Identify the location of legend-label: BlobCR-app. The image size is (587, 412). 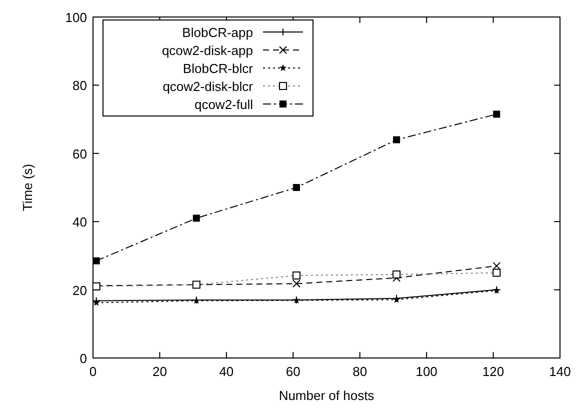
(217, 32).